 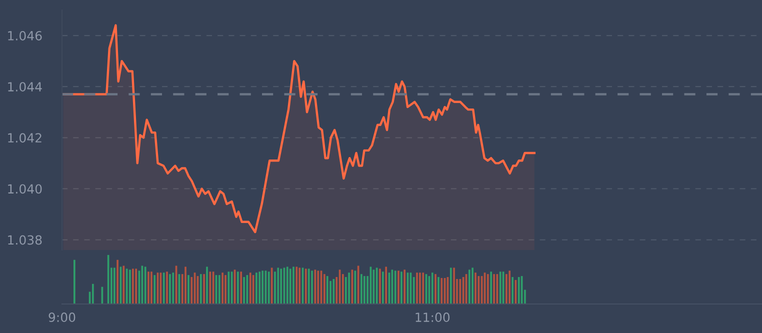 What do you see at coordinates (25, 240) in the screenshot?
I see `y-tick-label: 1.038` at bounding box center [25, 240].